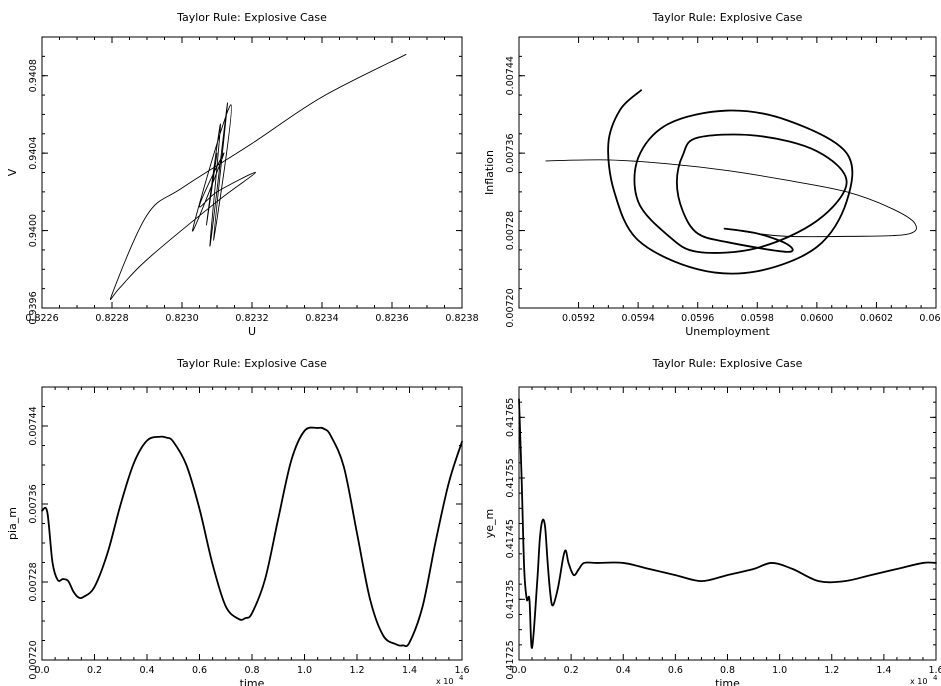  What do you see at coordinates (876, 318) in the screenshot?
I see `x-tick-label: 0.0602` at bounding box center [876, 318].